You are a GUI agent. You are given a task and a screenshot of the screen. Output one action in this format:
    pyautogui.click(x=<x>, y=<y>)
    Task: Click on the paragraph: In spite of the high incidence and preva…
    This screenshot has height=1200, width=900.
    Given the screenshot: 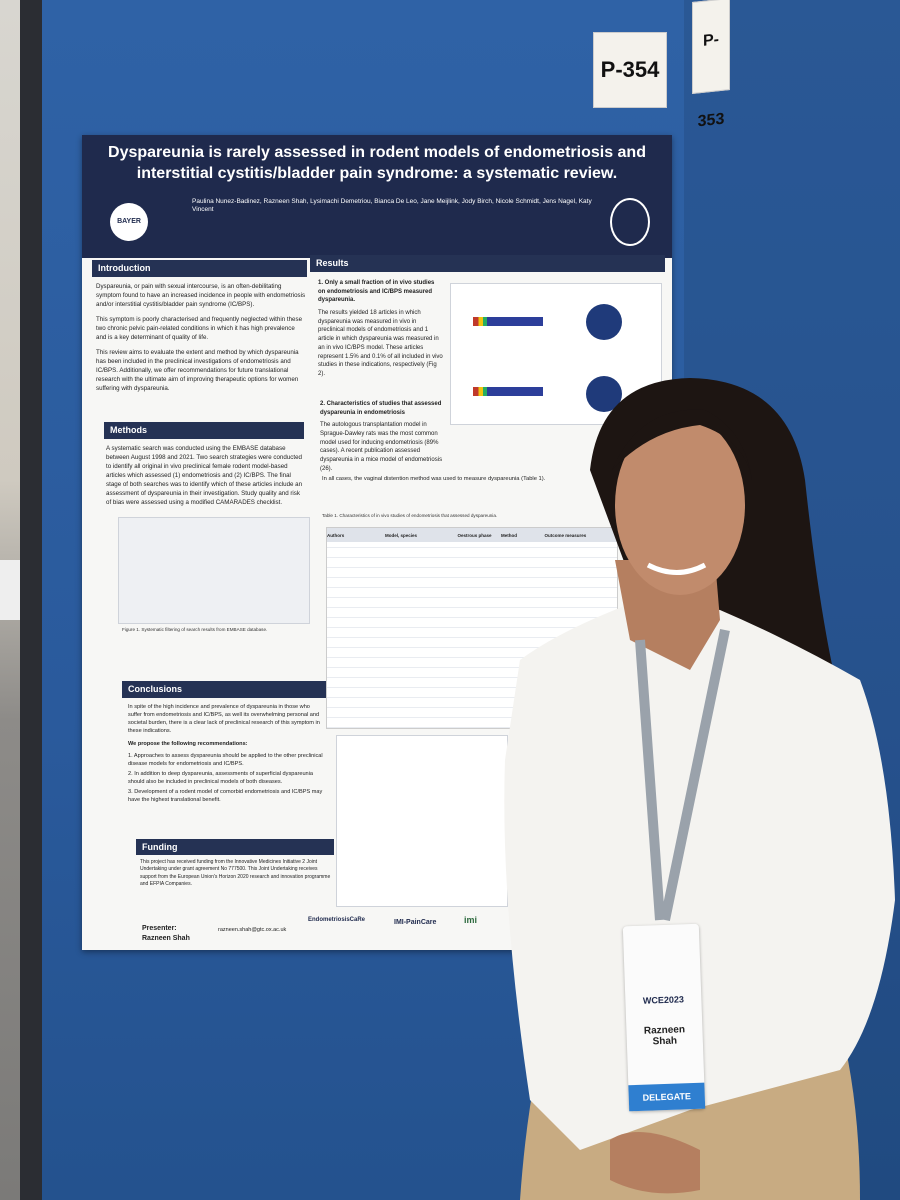 What is the action you would take?
    pyautogui.click(x=224, y=719)
    